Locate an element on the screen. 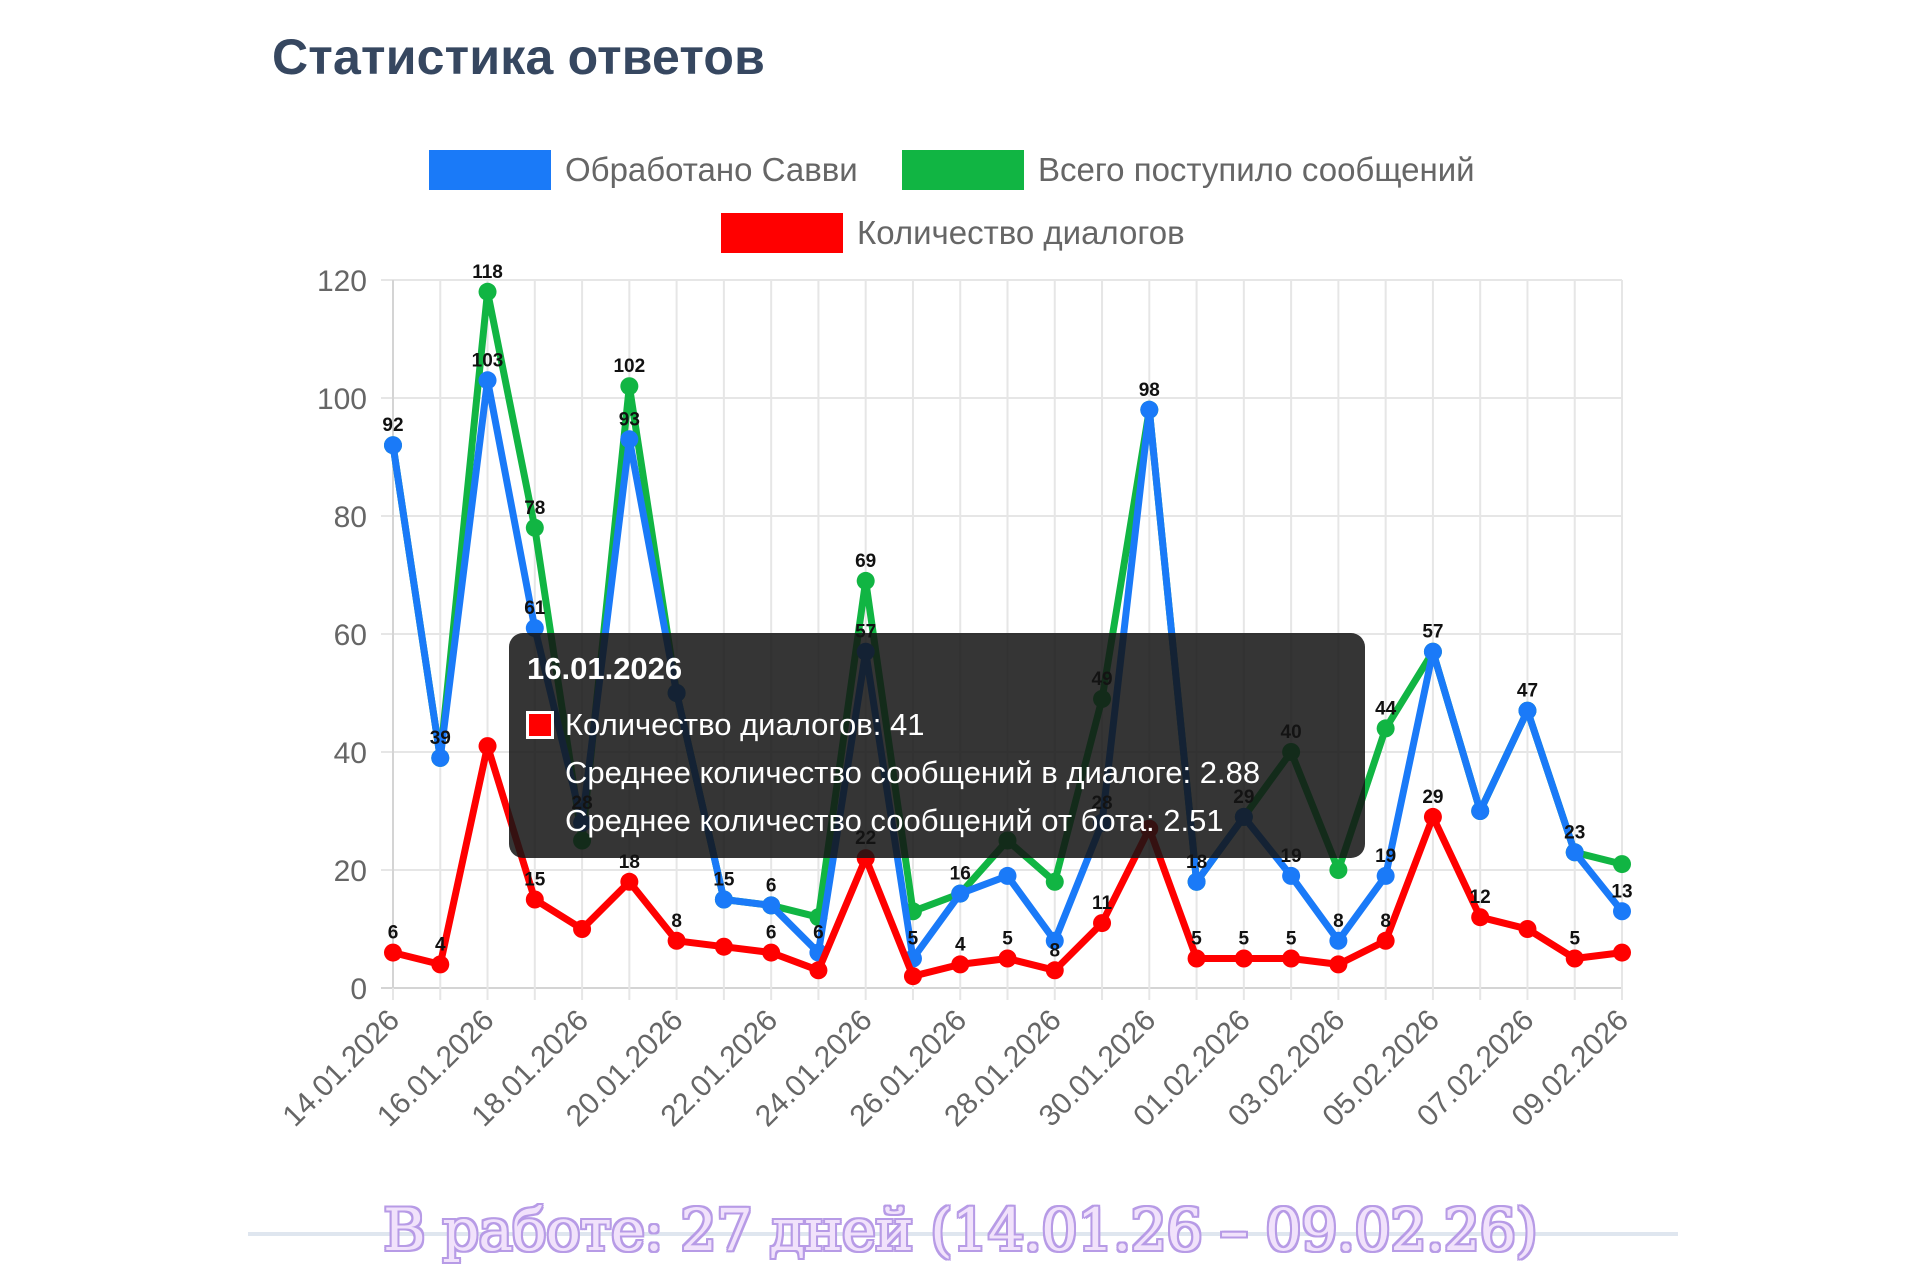 The width and height of the screenshot is (1920, 1280). y-tick-label: 100 is located at coordinates (342, 399).